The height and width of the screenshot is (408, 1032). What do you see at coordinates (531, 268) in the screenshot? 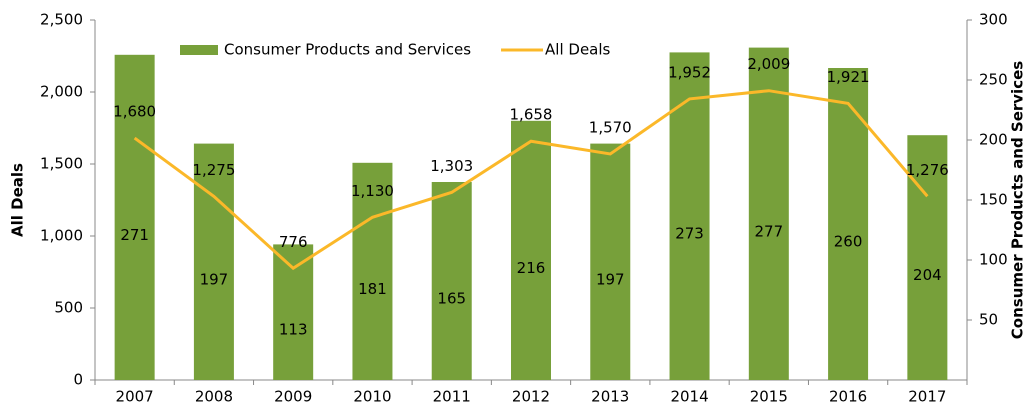
I see `bar-value-label: 216` at bounding box center [531, 268].